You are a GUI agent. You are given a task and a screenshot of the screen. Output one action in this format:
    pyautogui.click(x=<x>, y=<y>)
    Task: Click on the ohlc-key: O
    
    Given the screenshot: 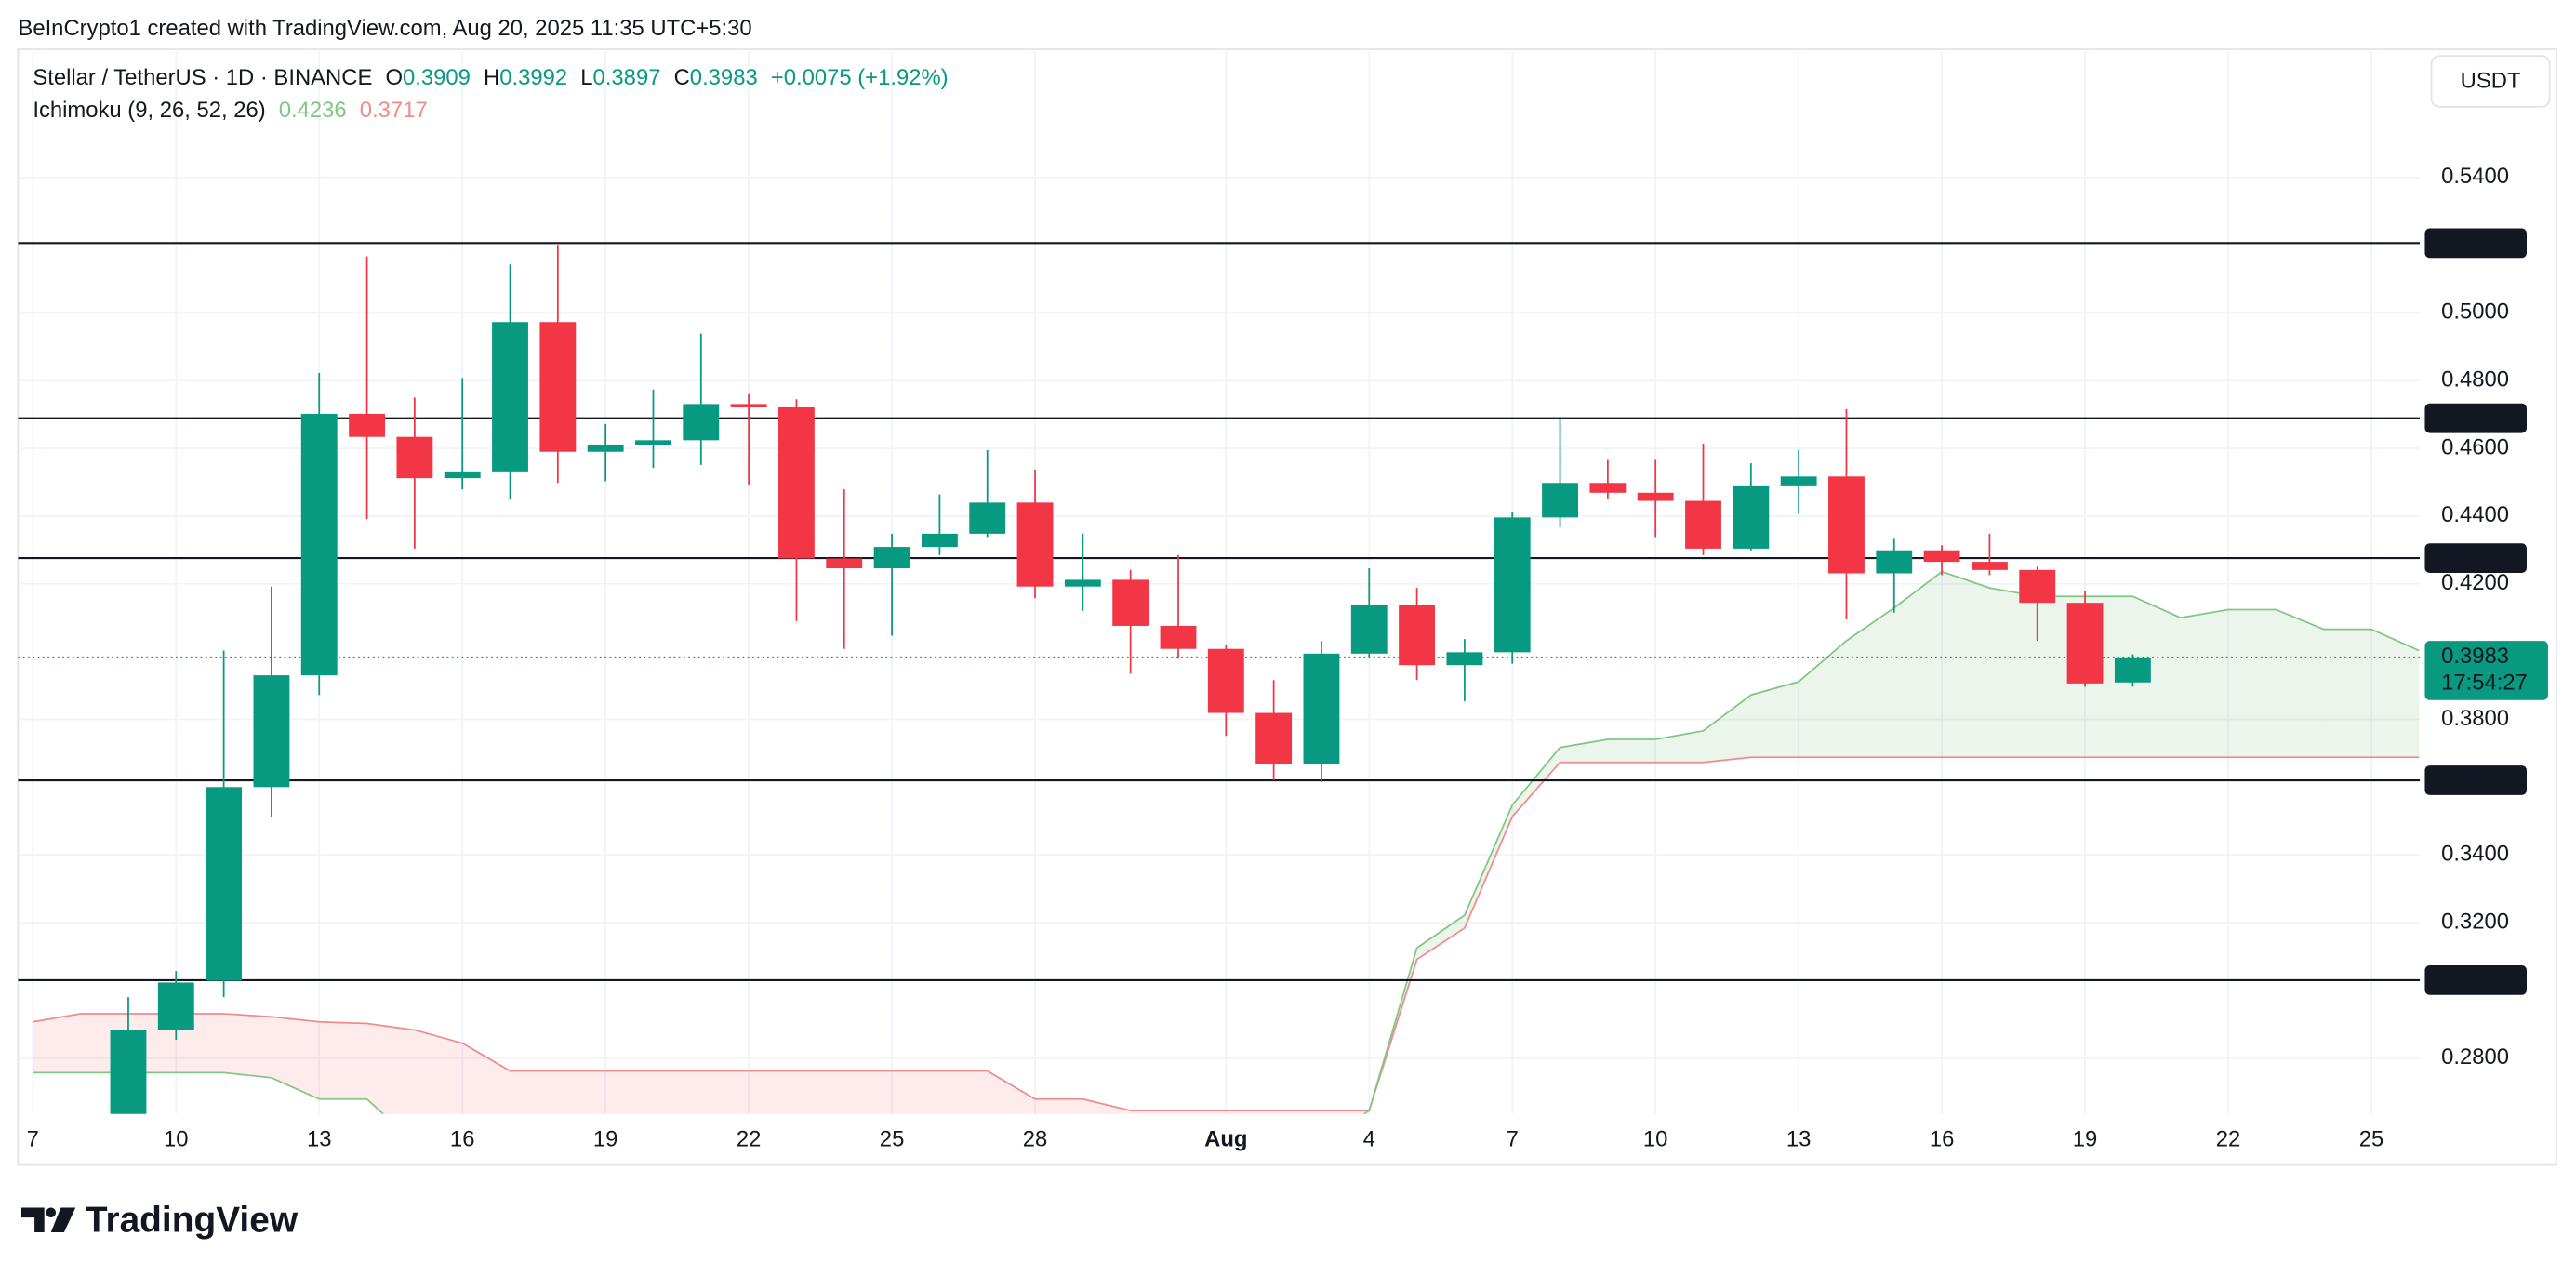 What is the action you would take?
    pyautogui.click(x=394, y=77)
    